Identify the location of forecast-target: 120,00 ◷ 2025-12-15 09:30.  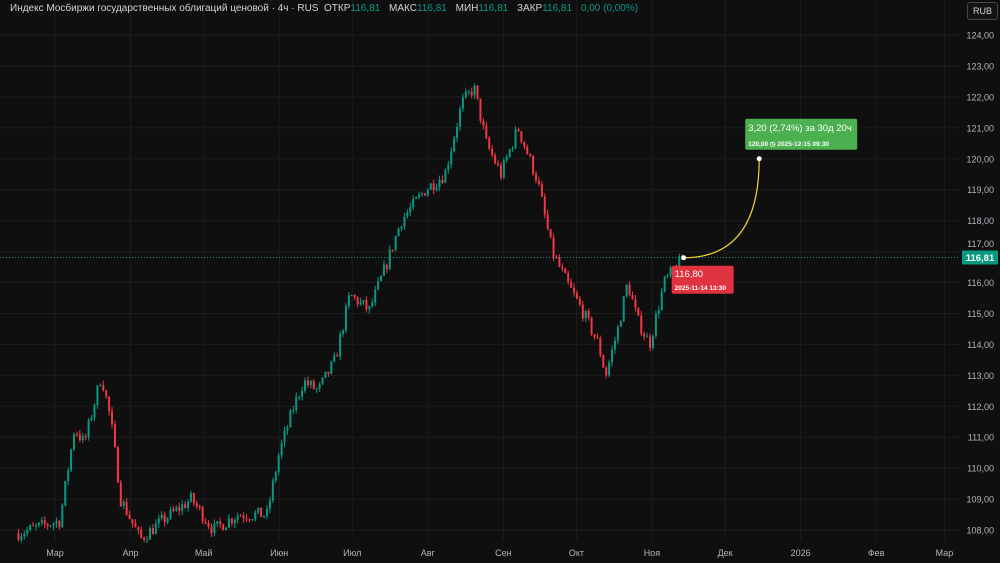
(788, 144).